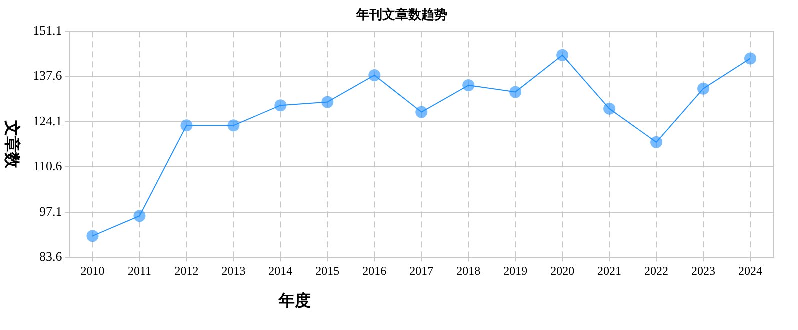  Describe the element at coordinates (294, 300) in the screenshot. I see `x-axis-title: 年度` at that location.